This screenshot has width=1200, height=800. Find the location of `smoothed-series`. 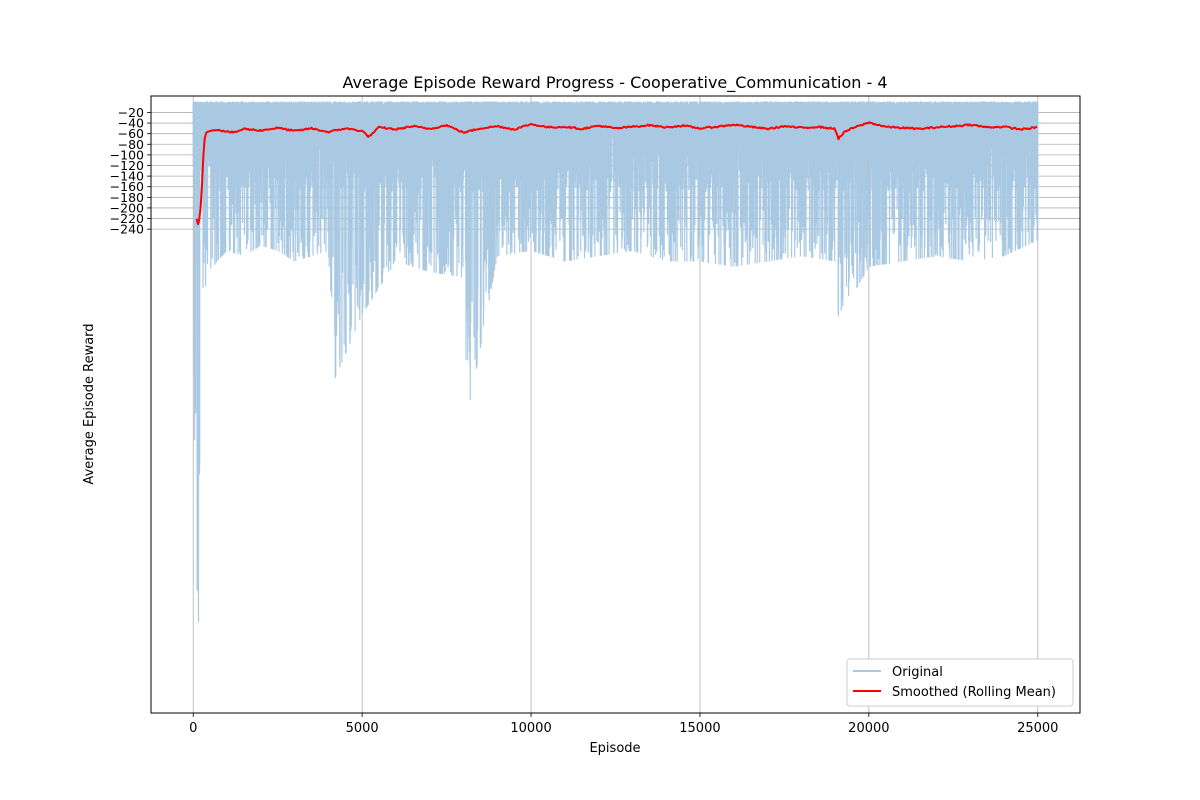

smoothed-series is located at coordinates (616, 173).